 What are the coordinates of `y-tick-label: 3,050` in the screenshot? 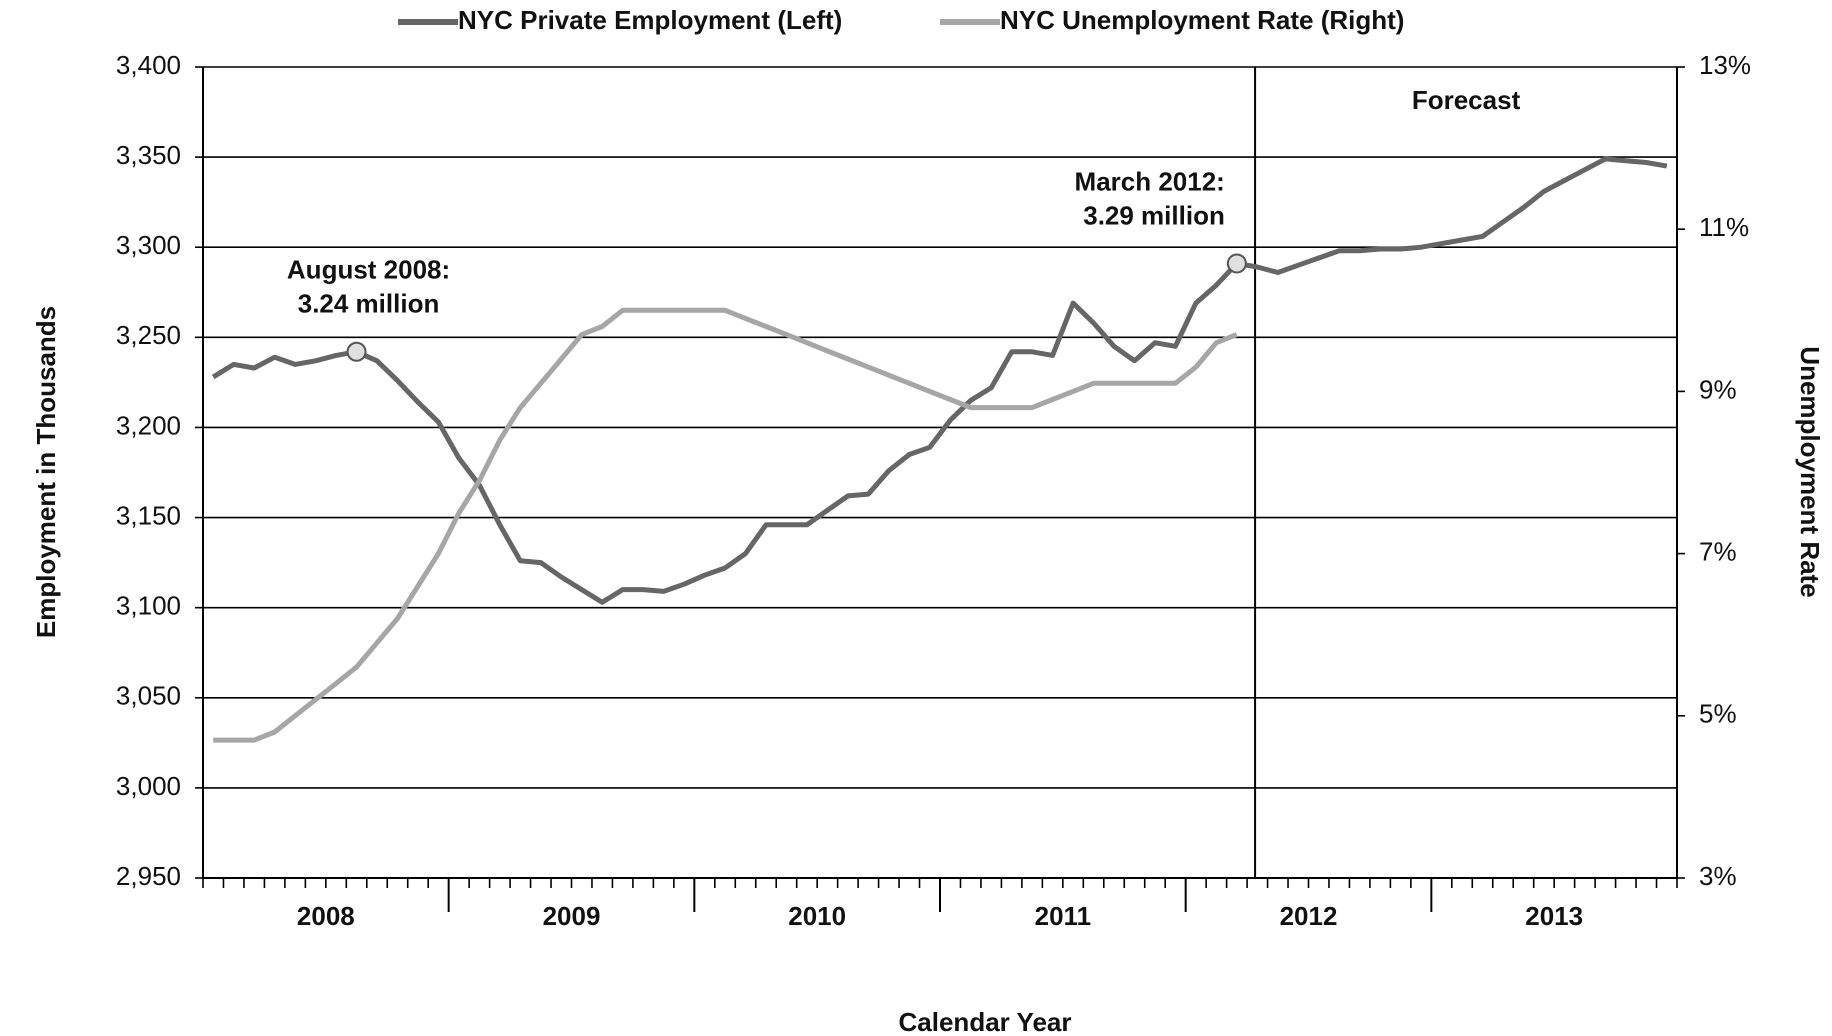 It's located at (148, 696).